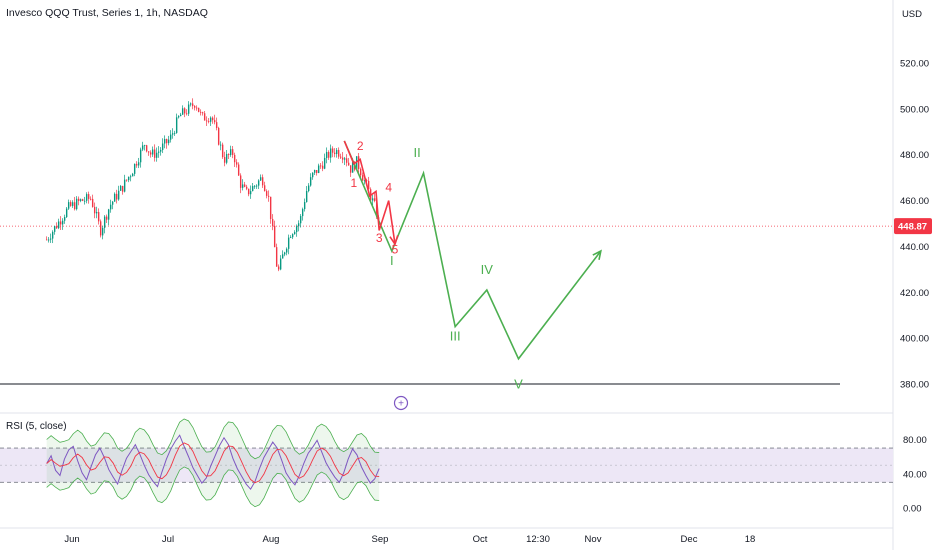 The height and width of the screenshot is (550, 932). I want to click on rsi-tick-label: 40.00, so click(915, 474).